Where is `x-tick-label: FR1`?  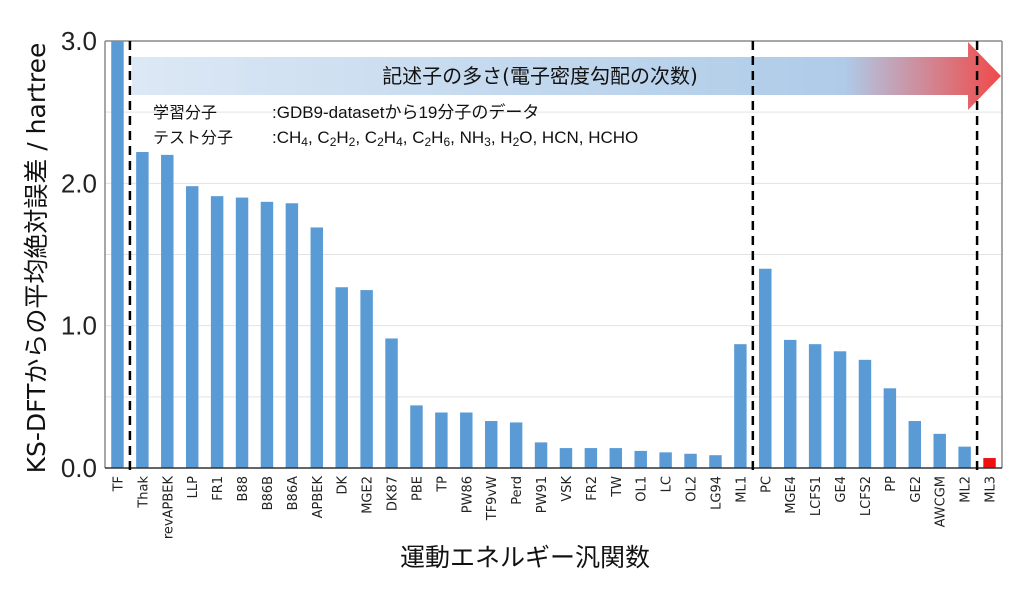 x-tick-label: FR1 is located at coordinates (218, 488).